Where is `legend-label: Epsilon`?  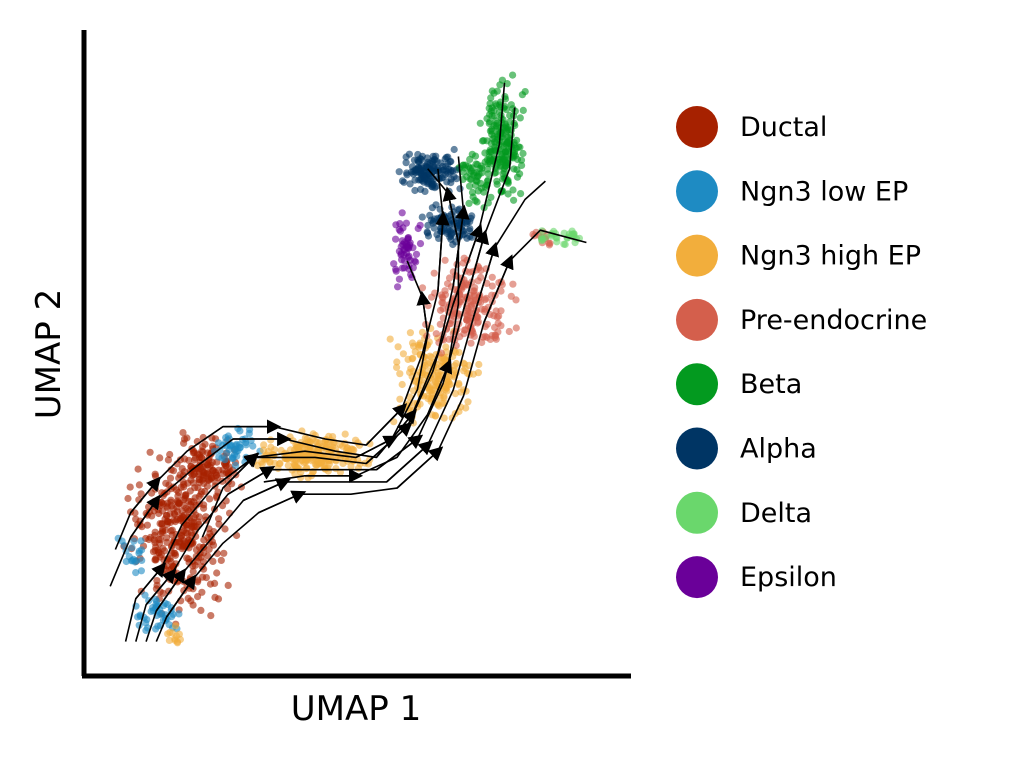
legend-label: Epsilon is located at coordinates (788, 577).